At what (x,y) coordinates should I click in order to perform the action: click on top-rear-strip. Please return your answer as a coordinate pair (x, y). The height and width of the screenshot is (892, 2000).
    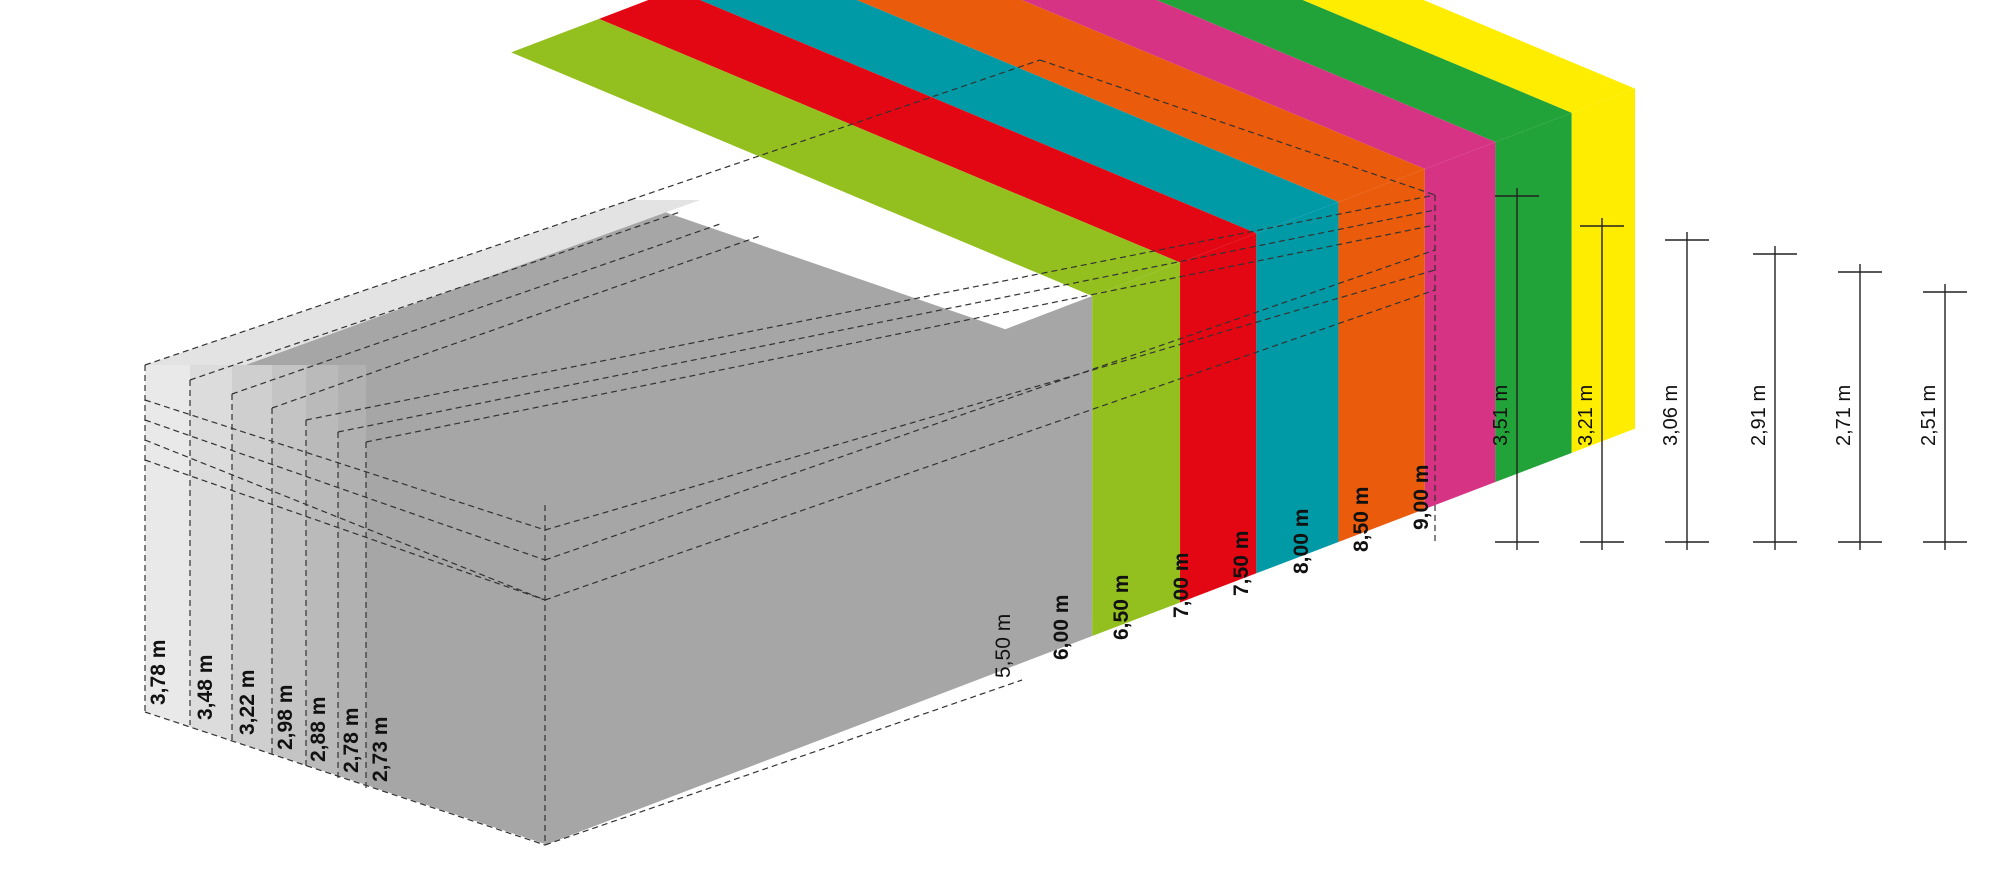
    Looking at the image, I should click on (422, 285).